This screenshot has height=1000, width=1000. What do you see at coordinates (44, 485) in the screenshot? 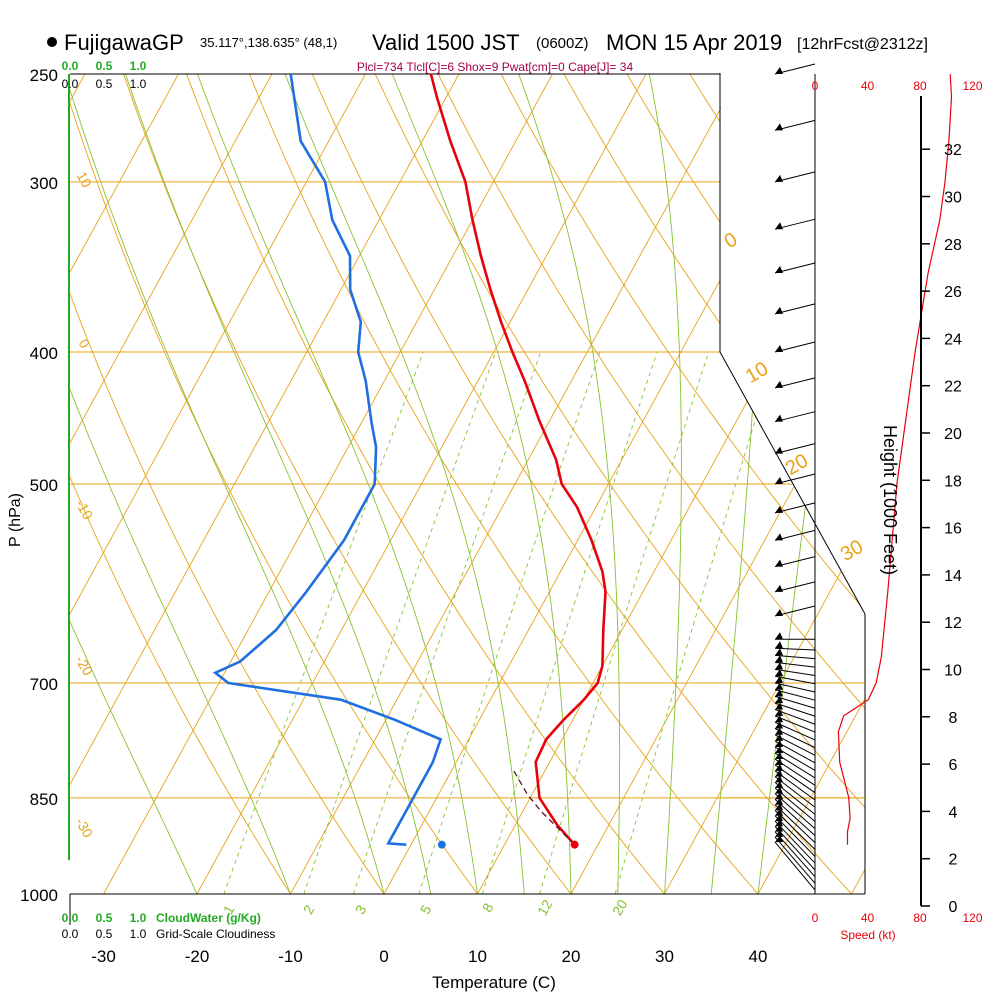
I see `pressure-tick-label: 500` at bounding box center [44, 485].